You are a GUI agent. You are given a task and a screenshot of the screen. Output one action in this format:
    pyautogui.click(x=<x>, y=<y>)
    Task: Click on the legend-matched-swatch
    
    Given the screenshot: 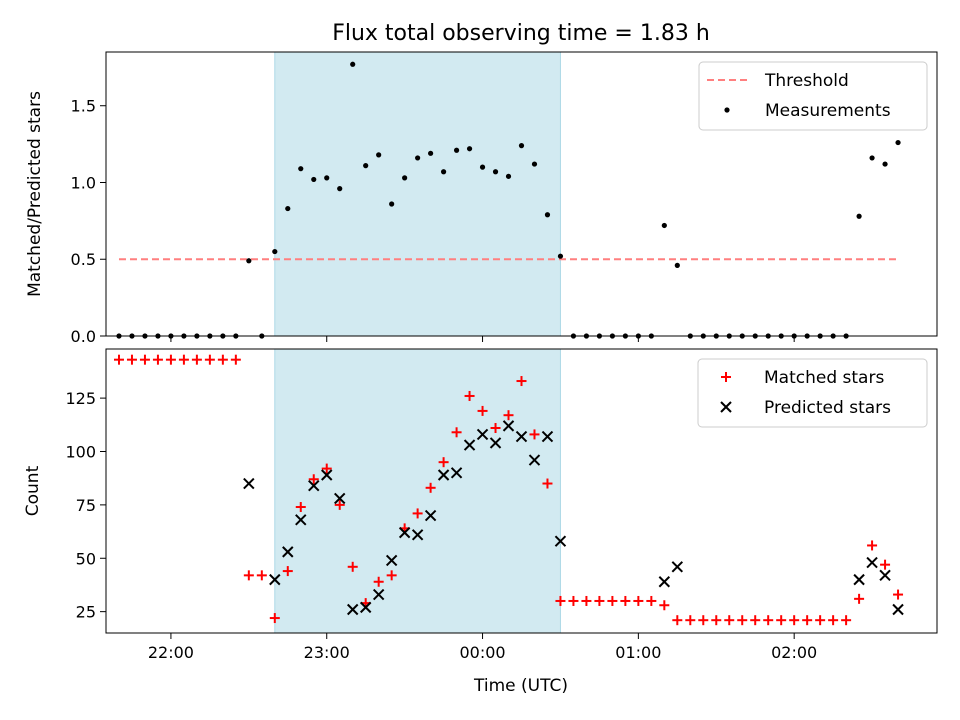 What is the action you would take?
    pyautogui.click(x=726, y=377)
    